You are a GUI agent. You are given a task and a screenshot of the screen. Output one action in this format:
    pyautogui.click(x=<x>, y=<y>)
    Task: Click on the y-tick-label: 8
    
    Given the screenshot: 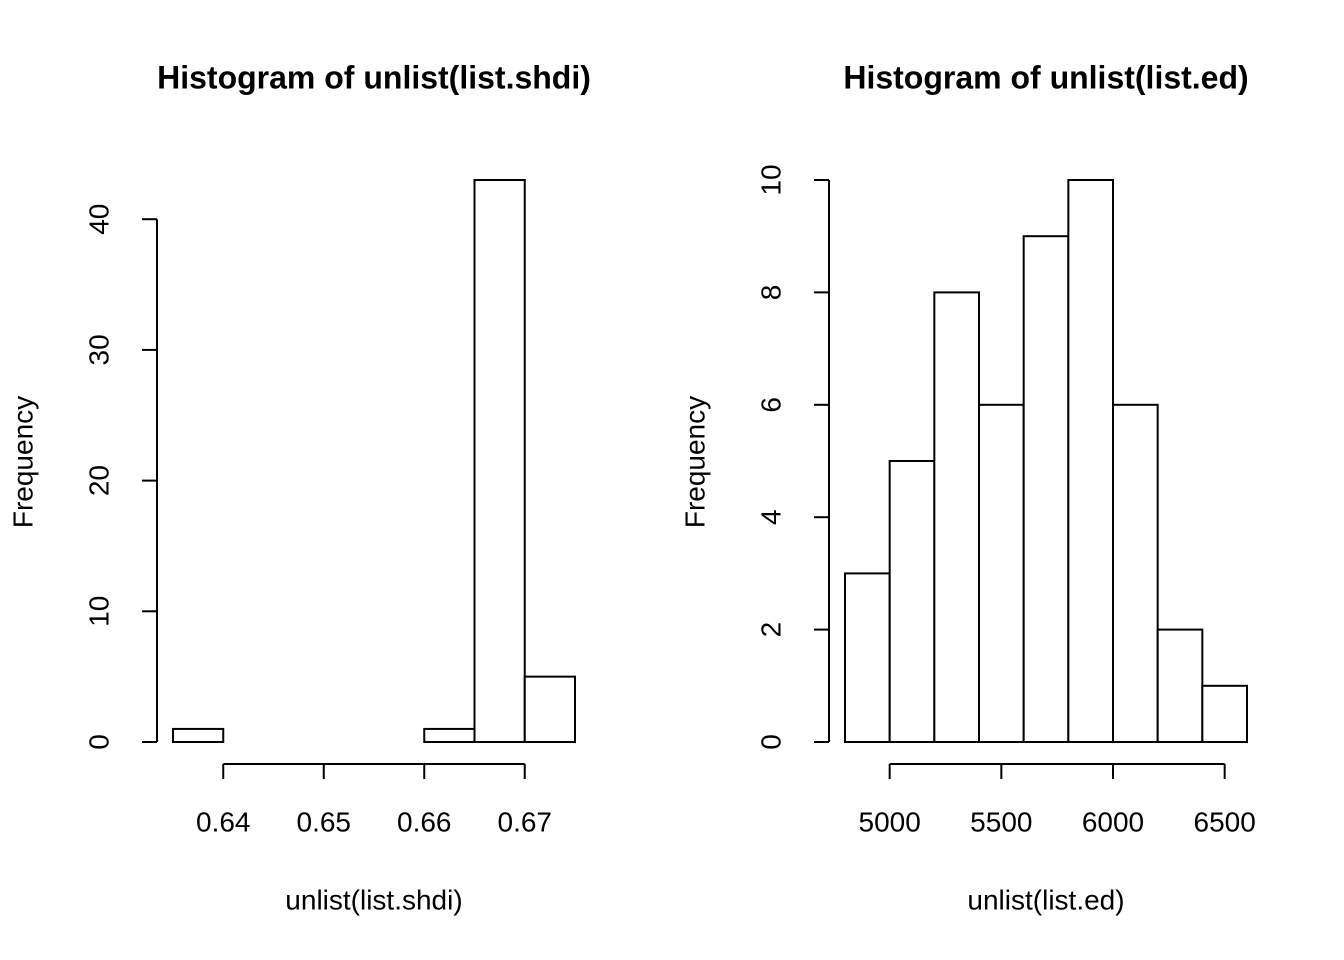 What is the action you would take?
    pyautogui.click(x=770, y=293)
    